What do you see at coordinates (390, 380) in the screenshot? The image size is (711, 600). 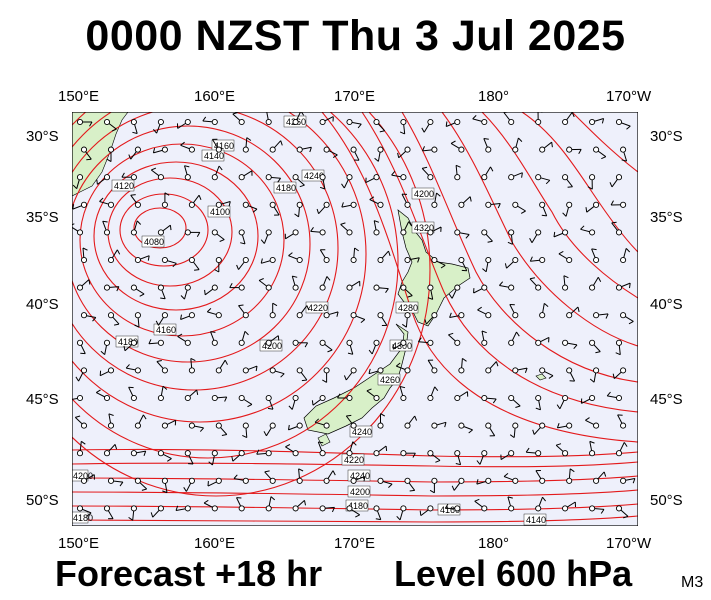 I see `contour-label: 4260` at bounding box center [390, 380].